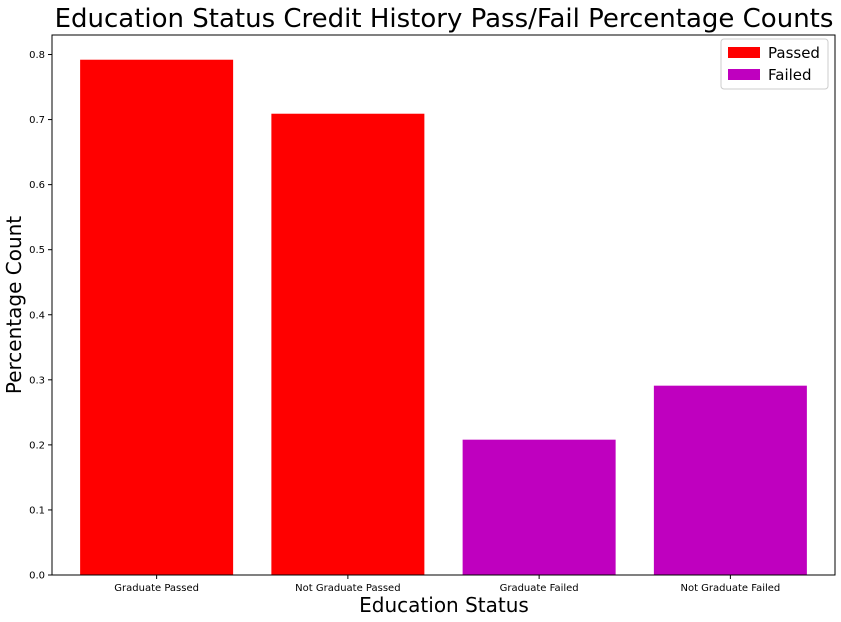 Image resolution: width=841 pixels, height=622 pixels. I want to click on x-tick-label: Graduate Failed, so click(539, 588).